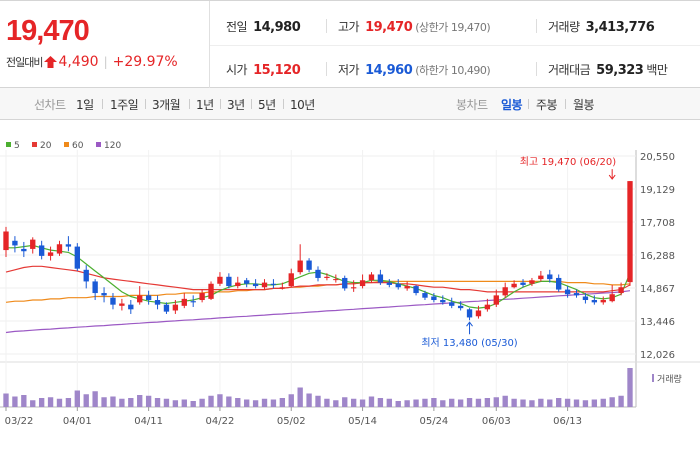 The image size is (700, 450). Describe the element at coordinates (496, 421) in the screenshot. I see `x-tick-label: 06/03` at that location.